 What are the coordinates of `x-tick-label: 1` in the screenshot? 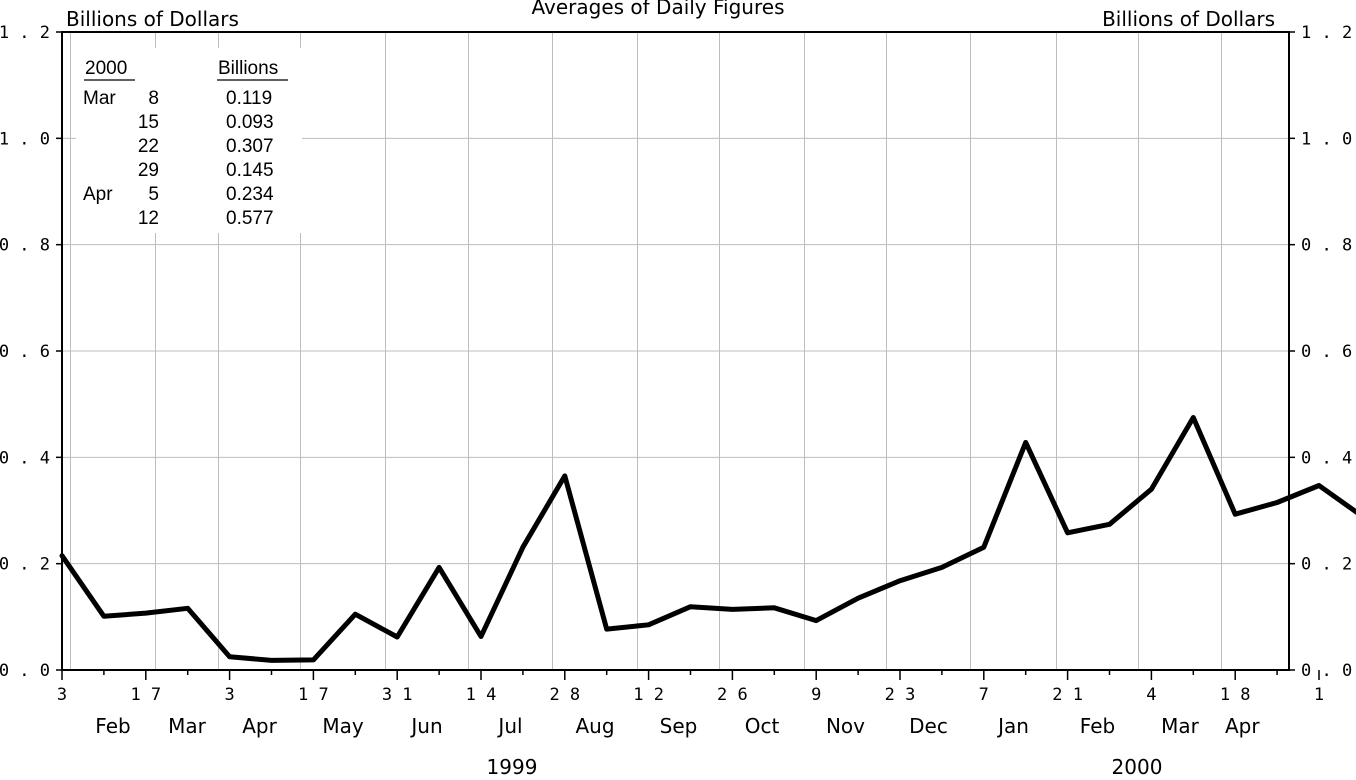 It's located at (1319, 695).